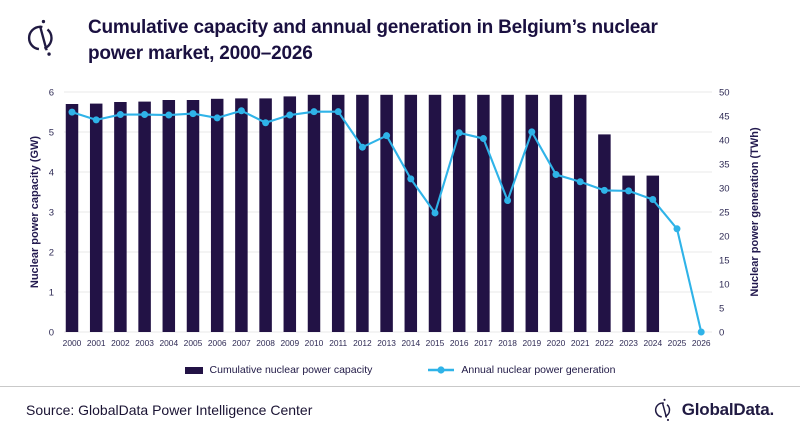  Describe the element at coordinates (724, 189) in the screenshot. I see `right-y-tick-label: 30` at that location.